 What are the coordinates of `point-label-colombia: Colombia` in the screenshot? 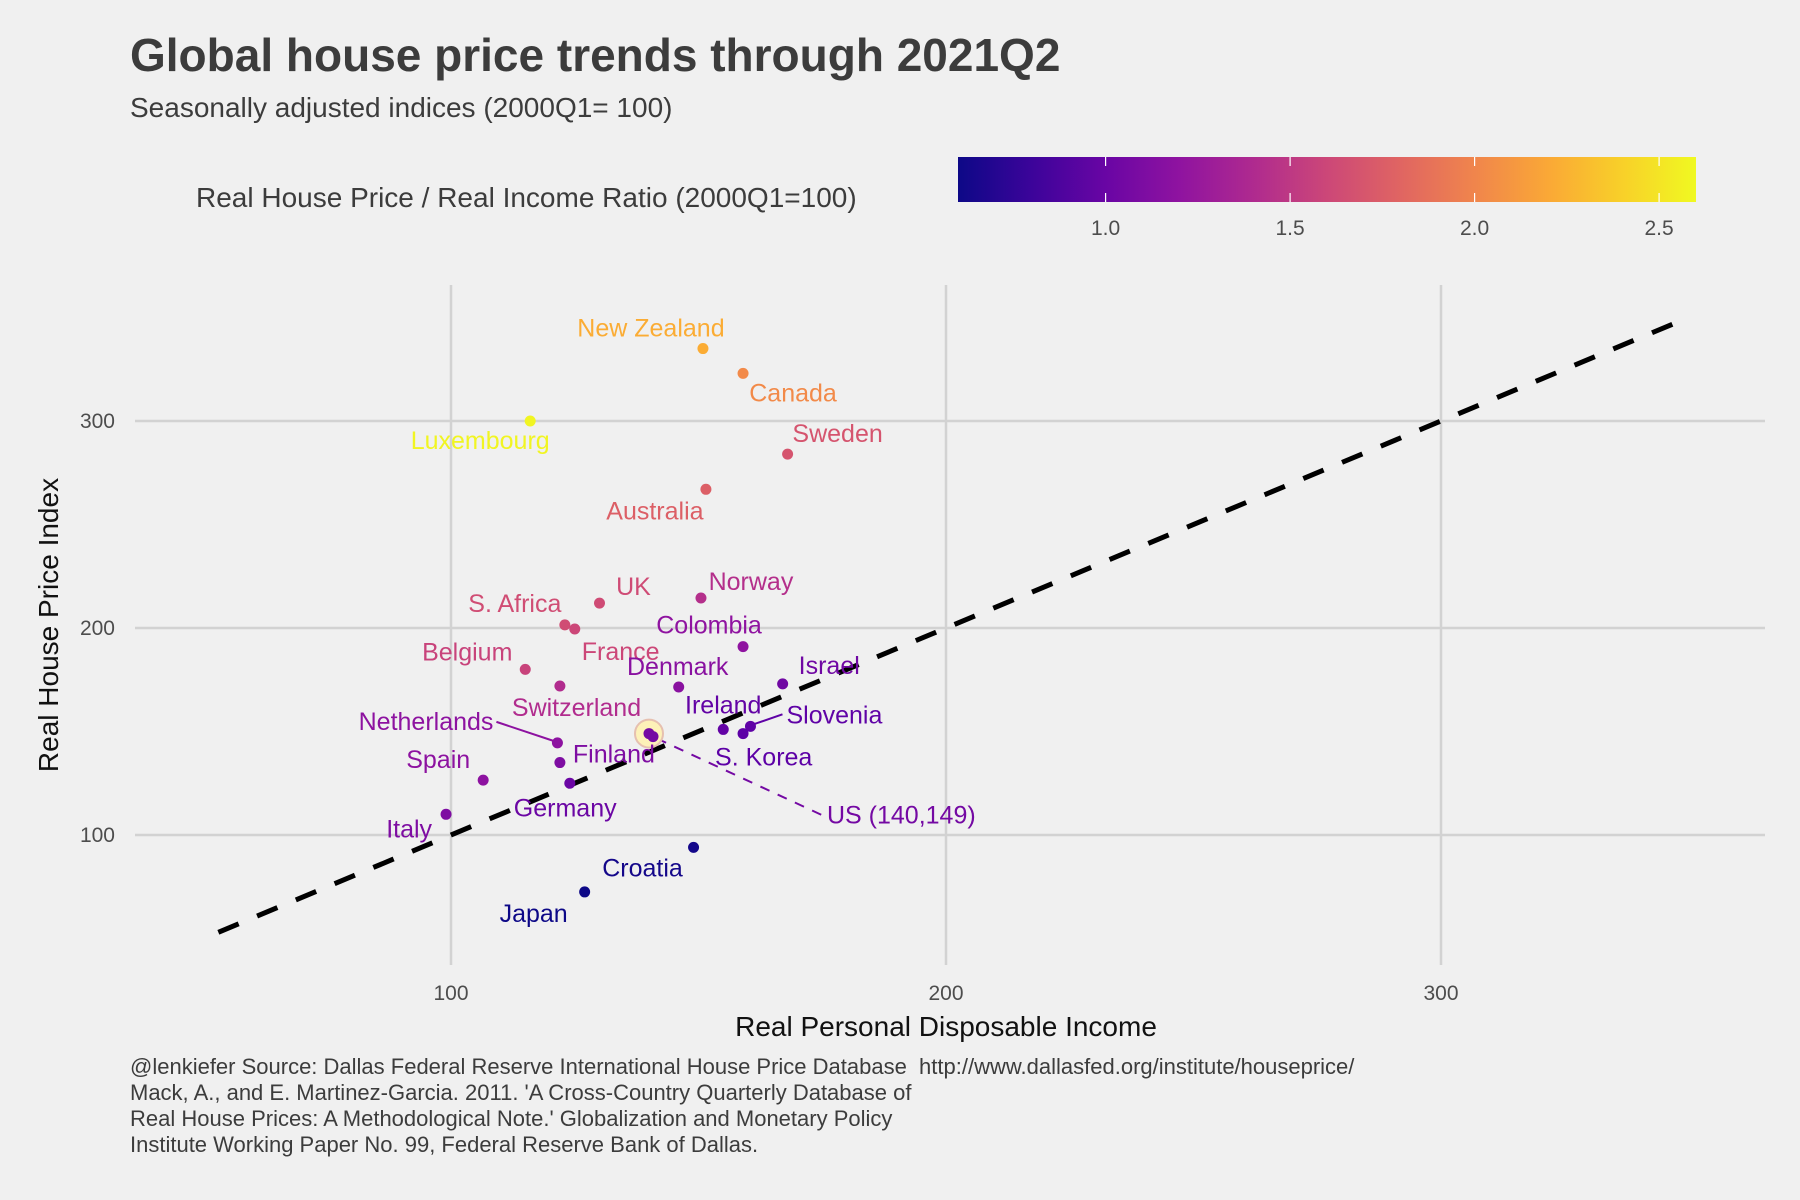 It's located at (709, 626).